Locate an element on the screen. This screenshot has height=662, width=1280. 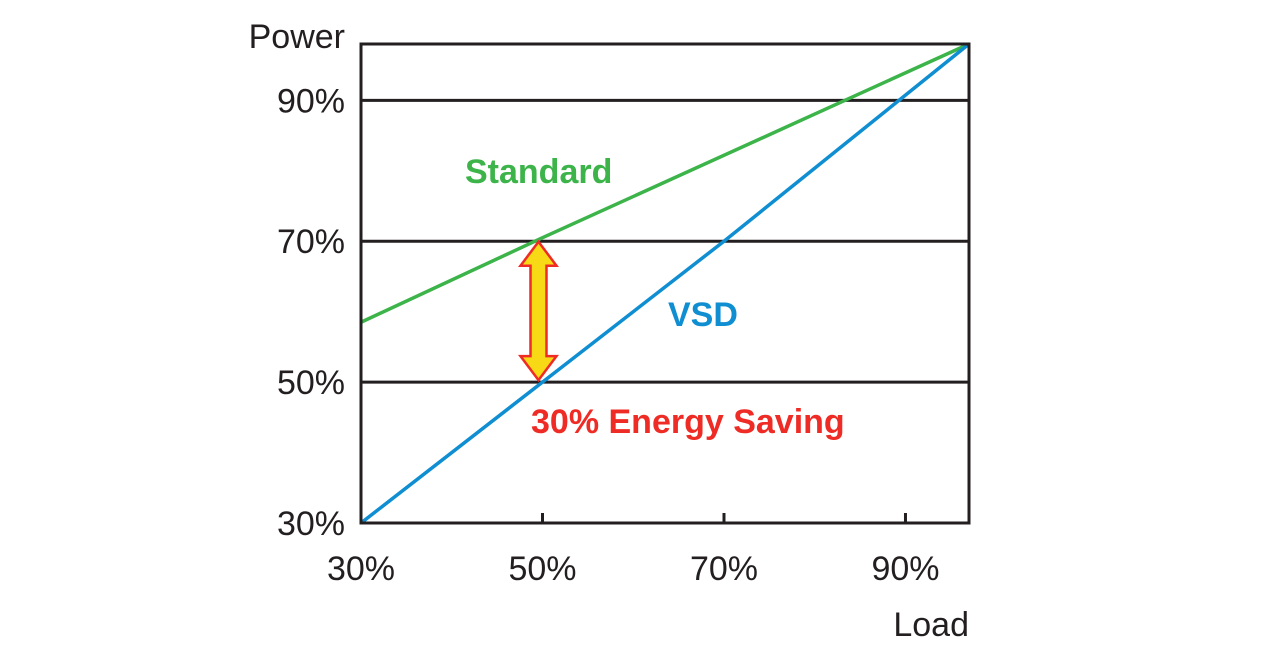
energy-saving-arrow is located at coordinates (538, 311).